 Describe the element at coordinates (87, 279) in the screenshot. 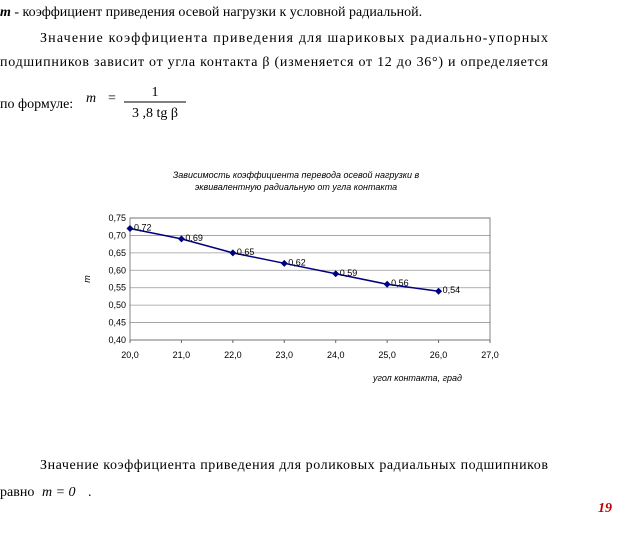

I see `y-axis-label: m` at that location.